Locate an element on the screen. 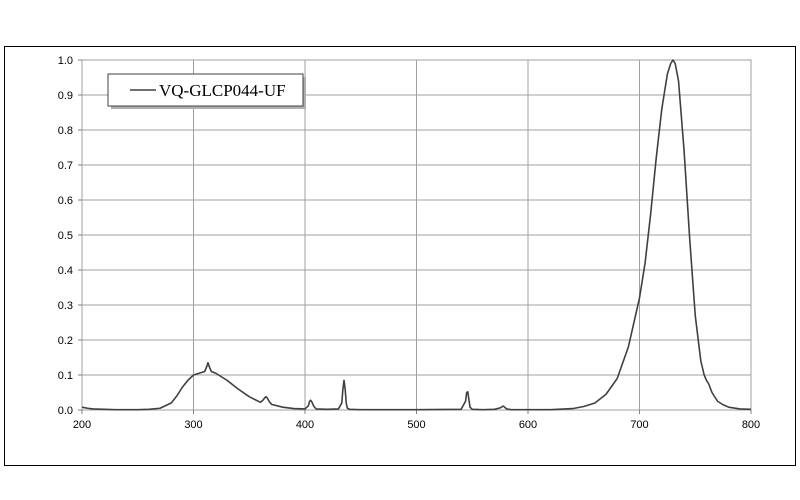 The height and width of the screenshot is (500, 800). y-tick-label: 0.8 is located at coordinates (65, 131).